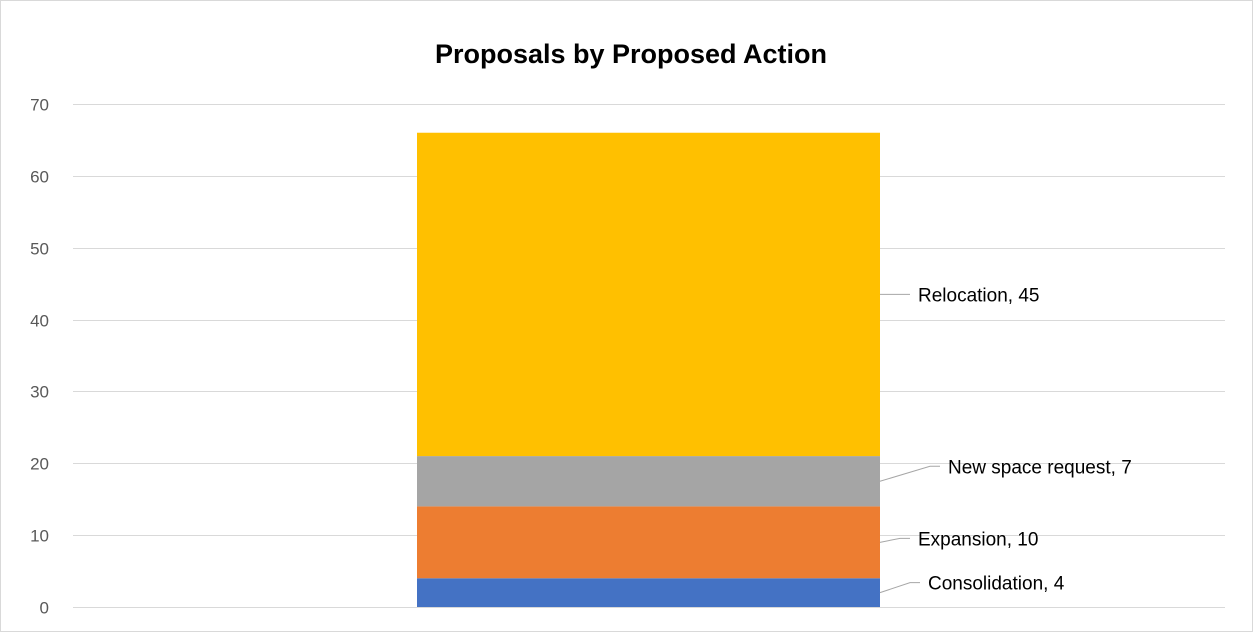 The image size is (1253, 632). Describe the element at coordinates (978, 539) in the screenshot. I see `data-label: Expansion, 10` at that location.